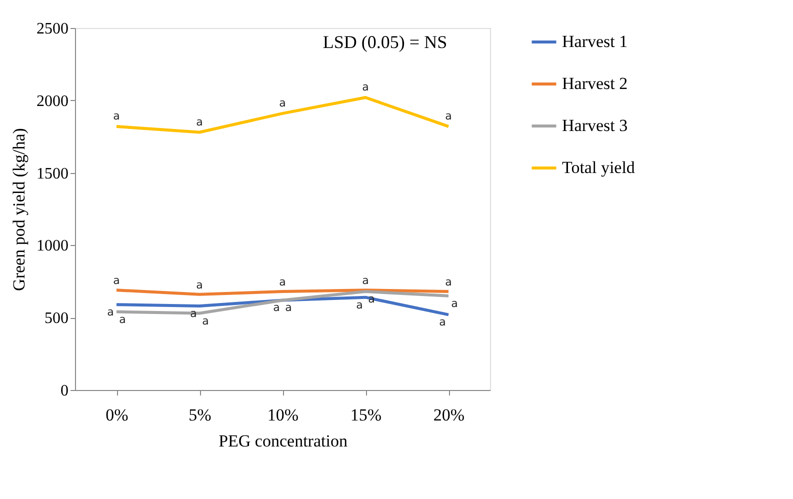  What do you see at coordinates (595, 83) in the screenshot?
I see `legend-label: Harvest 2` at bounding box center [595, 83].